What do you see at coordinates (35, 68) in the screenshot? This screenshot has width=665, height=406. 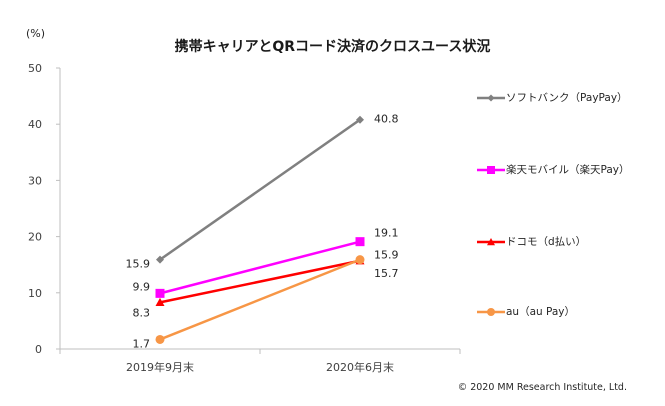 I see `y-tick-label: 50` at bounding box center [35, 68].